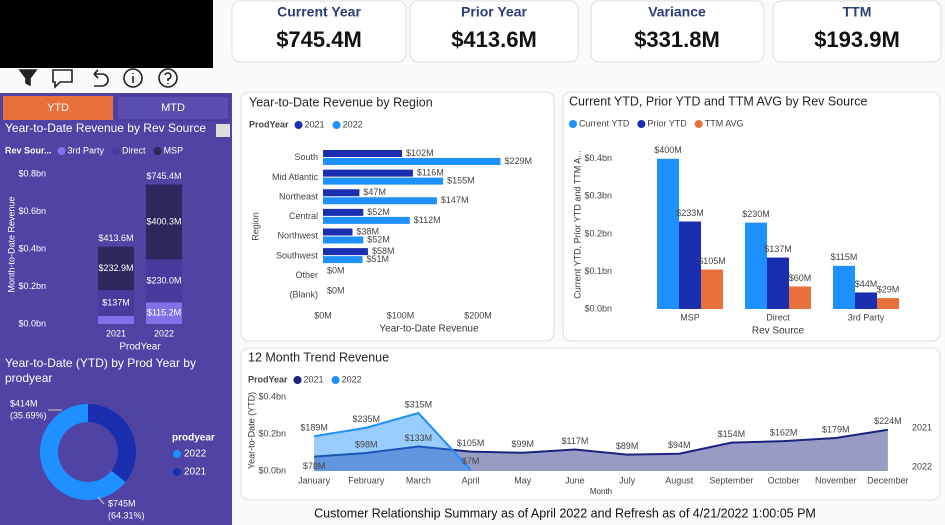  Describe the element at coordinates (295, 177) in the screenshot. I see `y-tick-label: Mid Atlantic` at that location.